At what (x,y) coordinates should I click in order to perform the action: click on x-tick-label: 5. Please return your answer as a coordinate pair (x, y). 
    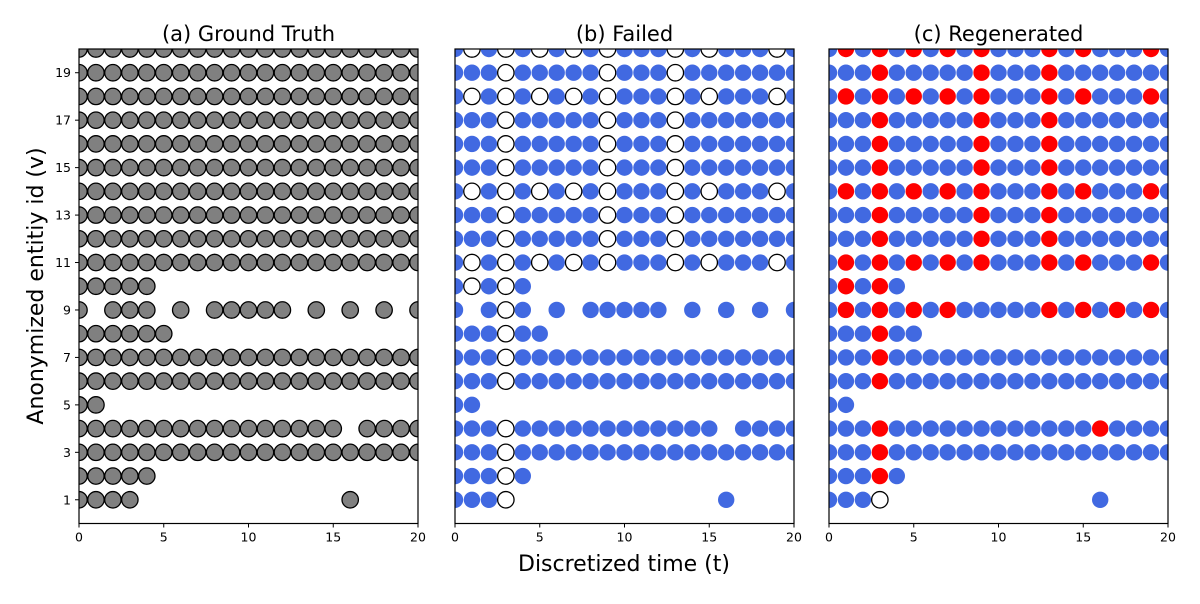
    Looking at the image, I should click on (540, 537).